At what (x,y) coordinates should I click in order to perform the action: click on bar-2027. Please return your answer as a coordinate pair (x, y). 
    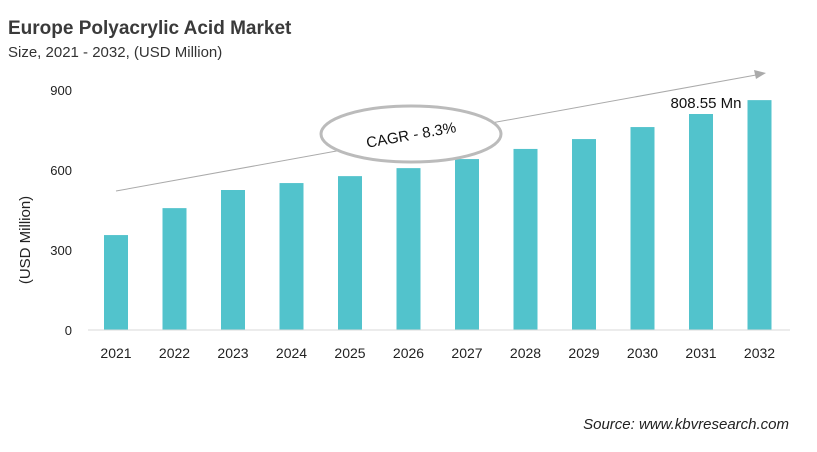
    Looking at the image, I should click on (467, 244).